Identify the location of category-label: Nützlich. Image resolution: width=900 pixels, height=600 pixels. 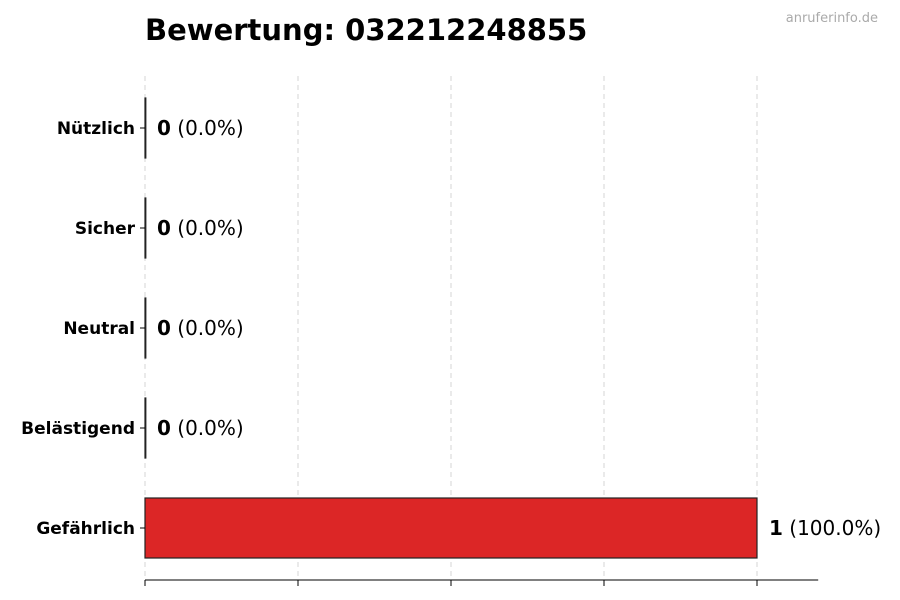
(96, 129).